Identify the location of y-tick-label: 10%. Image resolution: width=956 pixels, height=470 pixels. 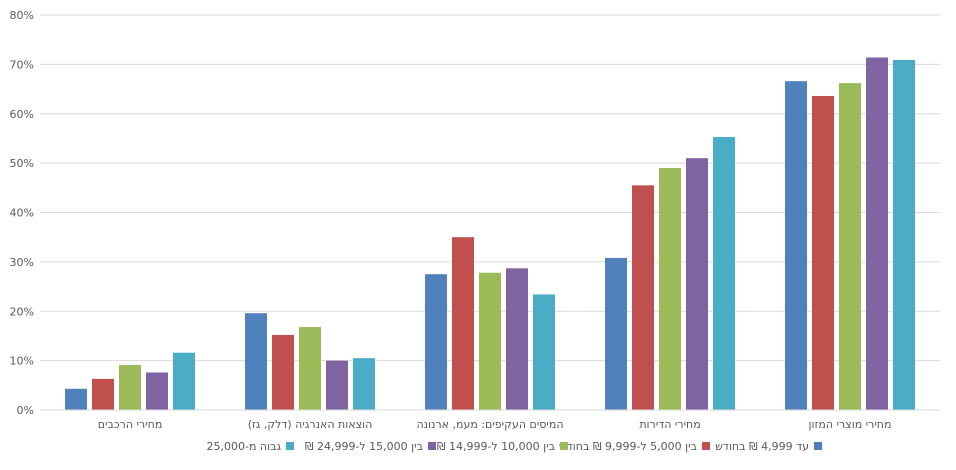
(22, 361).